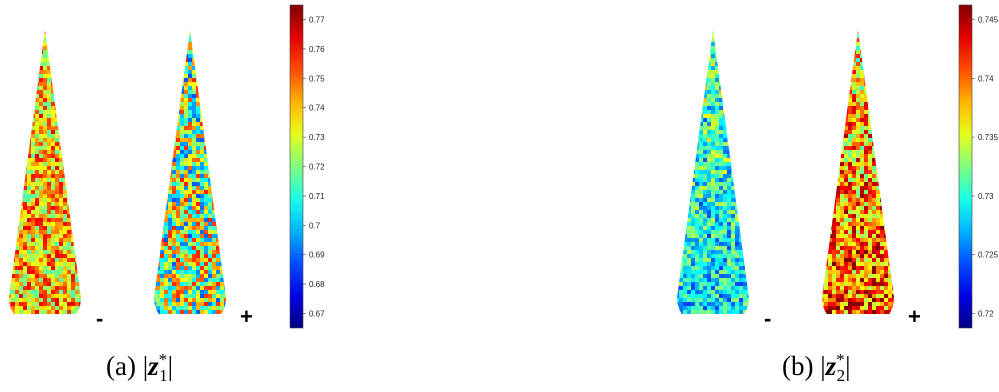 Image resolution: width=999 pixels, height=392 pixels. Describe the element at coordinates (317, 20) in the screenshot. I see `colorbar-tick-label: 0.77` at that location.